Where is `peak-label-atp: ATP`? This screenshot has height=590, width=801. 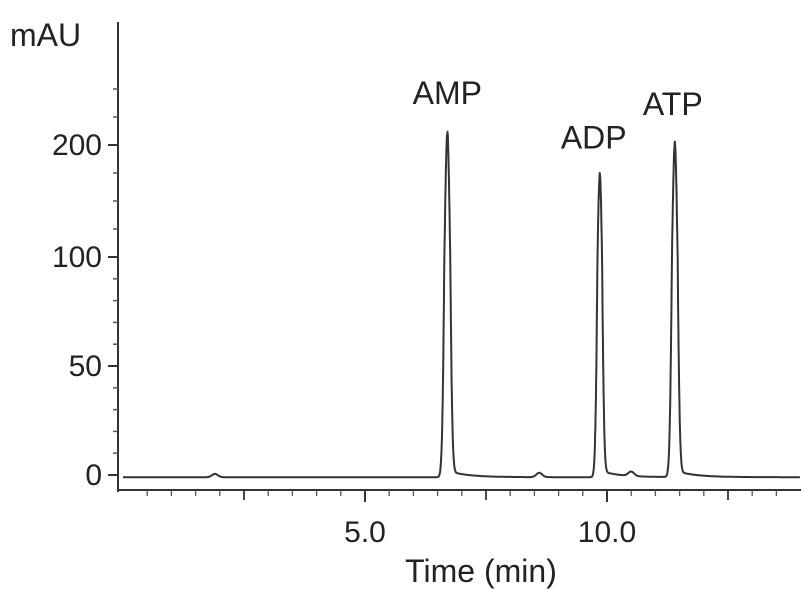 peak-label-atp: ATP is located at coordinates (673, 104).